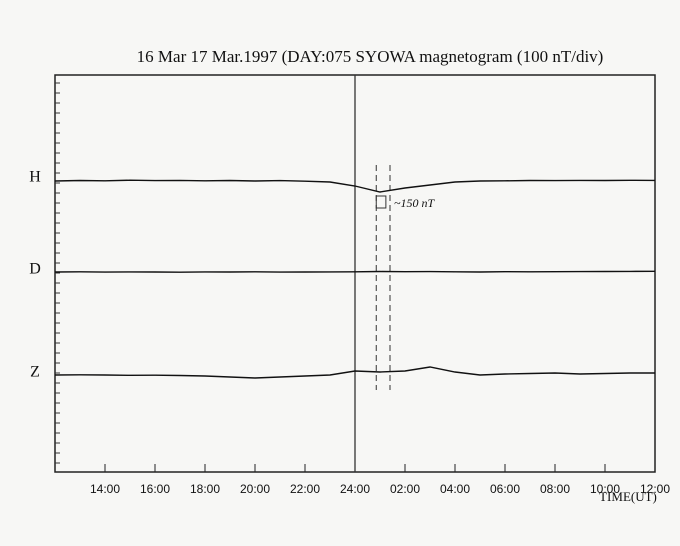 The height and width of the screenshot is (546, 680). I want to click on x-tick-label: 20:00, so click(255, 489).